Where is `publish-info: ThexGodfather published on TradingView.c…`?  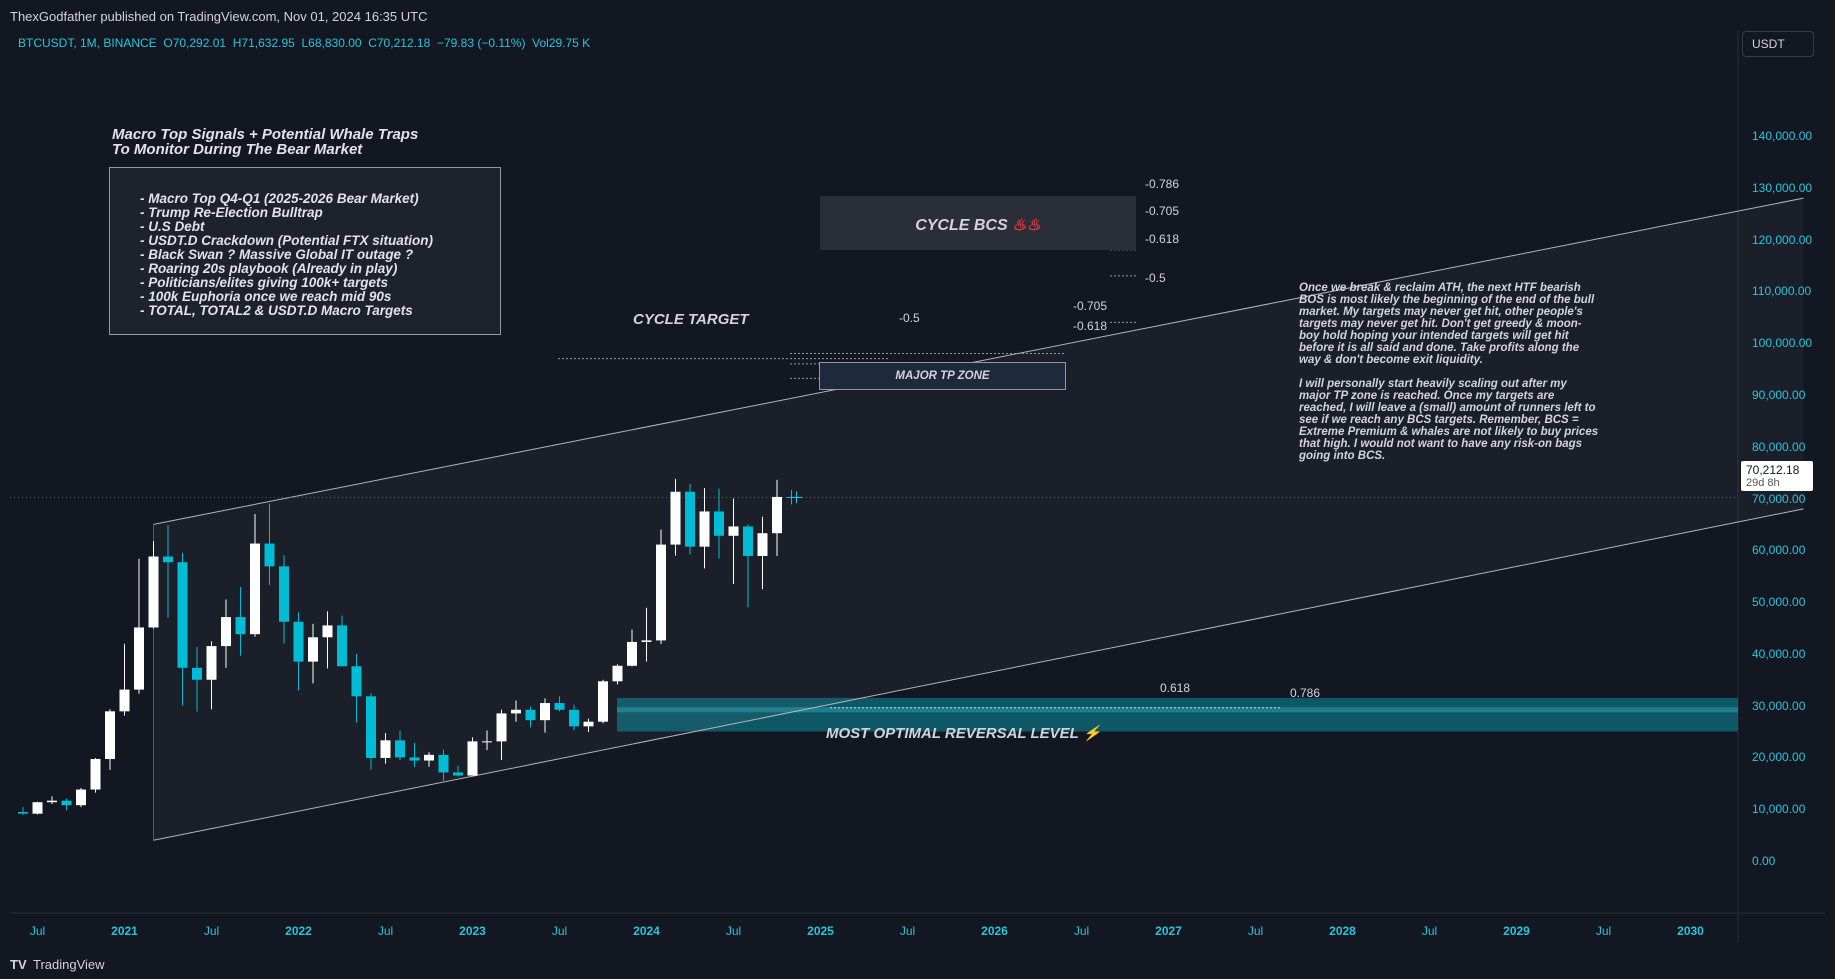
publish-info: ThexGodfather published on TradingView.c… is located at coordinates (219, 16).